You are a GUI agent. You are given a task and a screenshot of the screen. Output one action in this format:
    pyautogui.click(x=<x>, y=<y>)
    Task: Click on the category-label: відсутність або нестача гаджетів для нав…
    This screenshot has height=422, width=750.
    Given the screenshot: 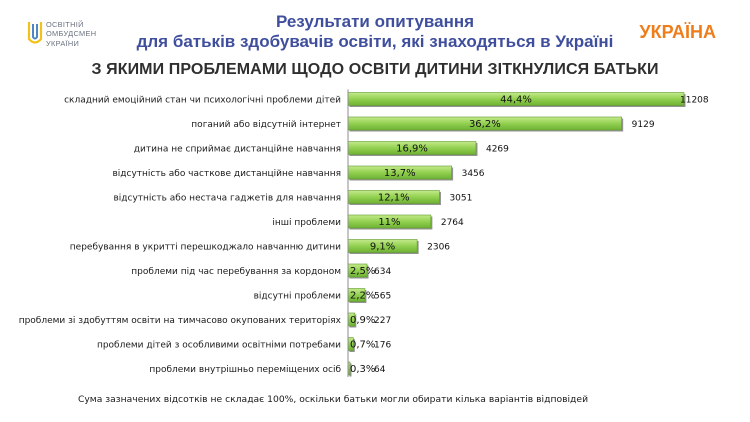 What is the action you would take?
    pyautogui.click(x=227, y=198)
    